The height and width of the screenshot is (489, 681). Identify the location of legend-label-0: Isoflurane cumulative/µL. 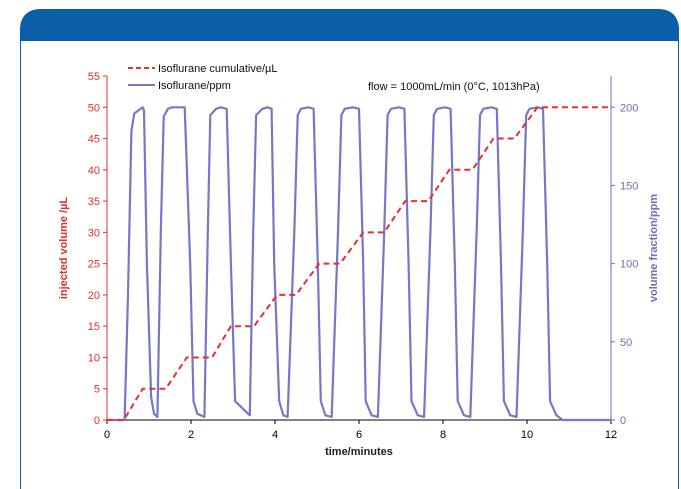
(217, 69).